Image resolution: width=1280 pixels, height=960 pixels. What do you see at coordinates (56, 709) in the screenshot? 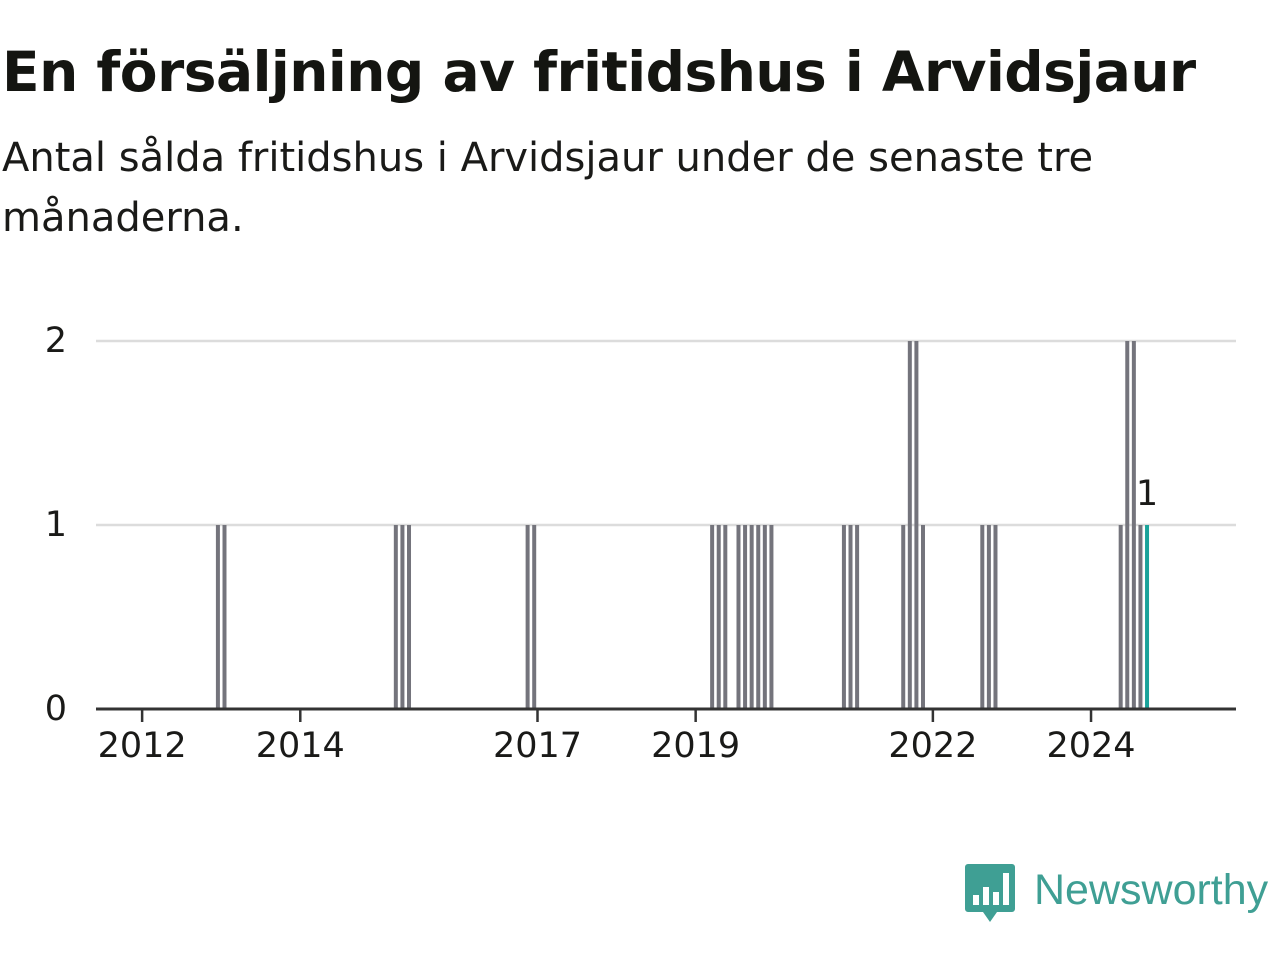
I see `y-tick-label: 0` at bounding box center [56, 709].